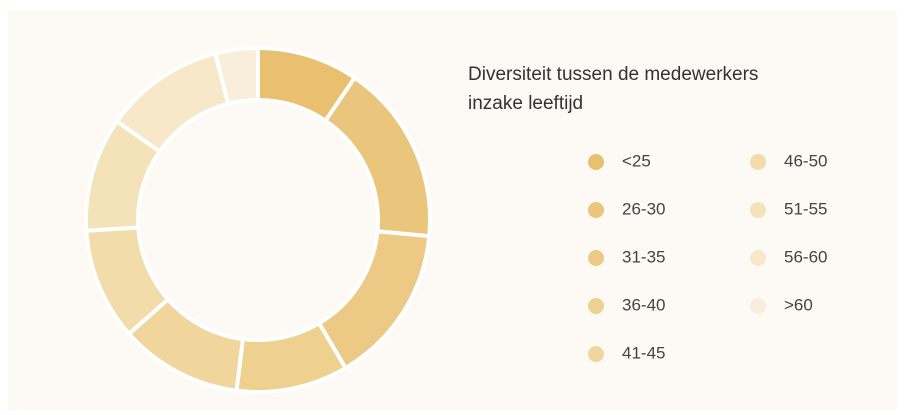  I want to click on legend-label: 31-35, so click(643, 256).